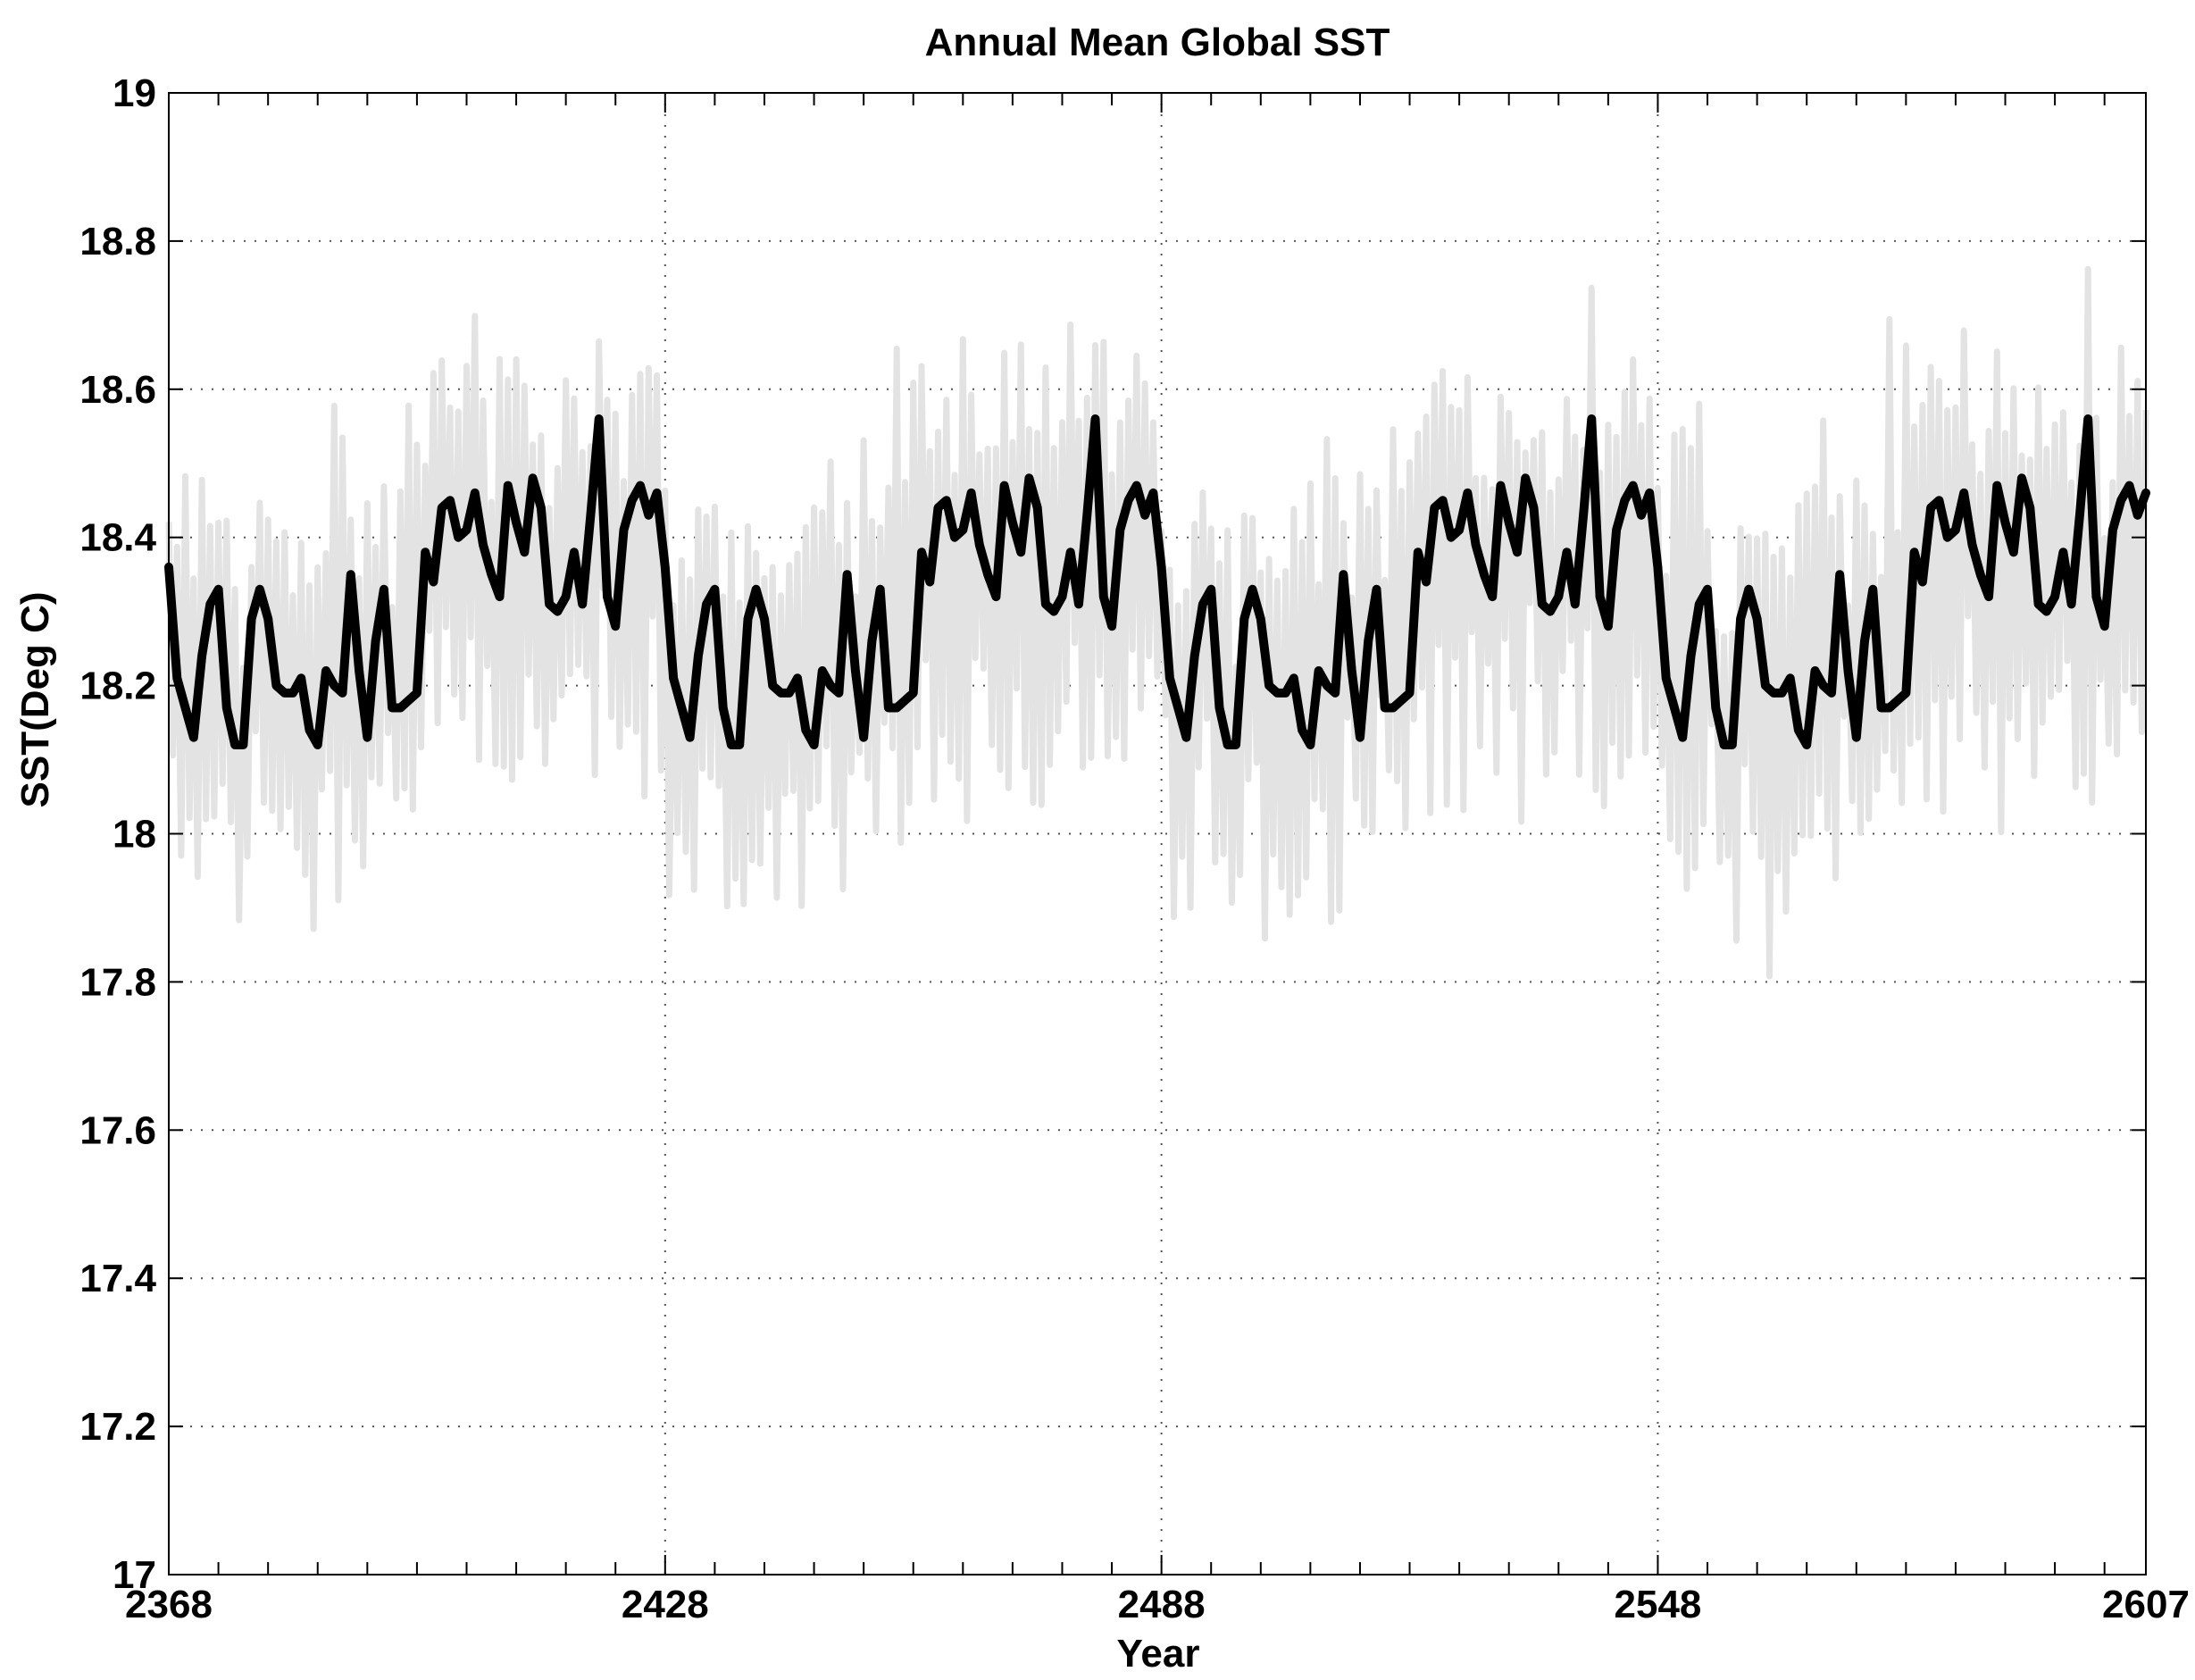 The image size is (2195, 1680). I want to click on x-tick-label: 2428, so click(665, 1604).